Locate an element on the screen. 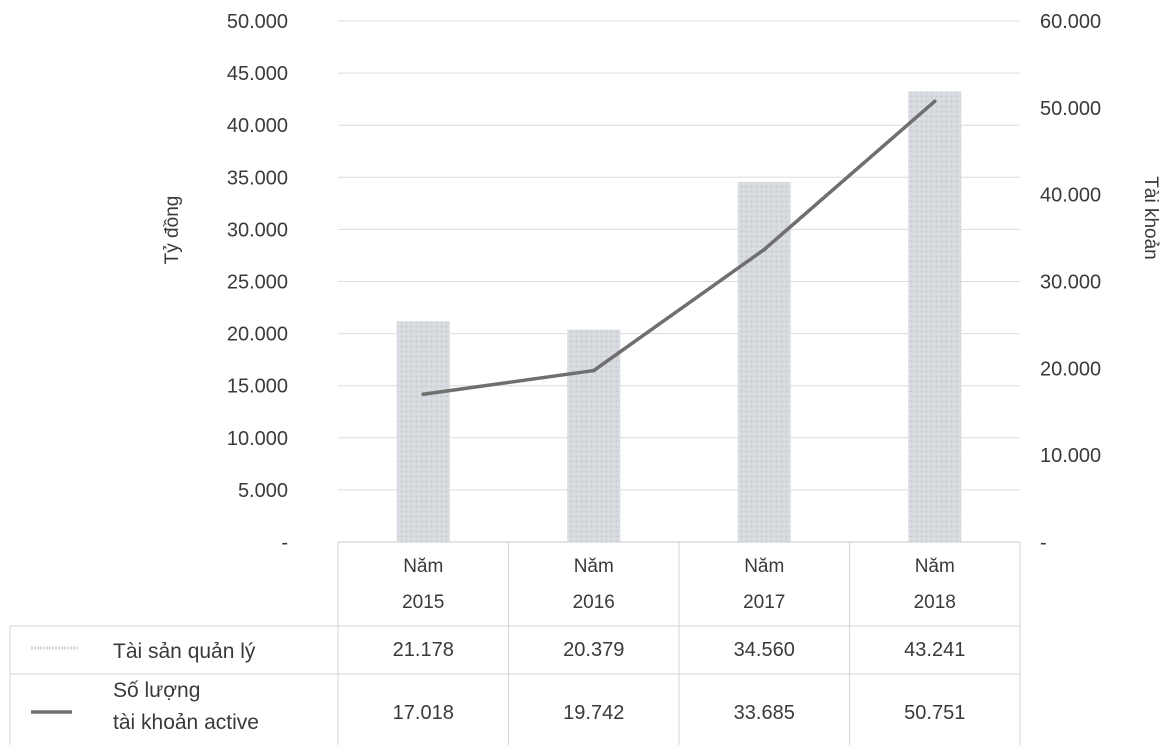 The width and height of the screenshot is (1163, 747). legend-label-line-part: Số lượng is located at coordinates (156, 690).